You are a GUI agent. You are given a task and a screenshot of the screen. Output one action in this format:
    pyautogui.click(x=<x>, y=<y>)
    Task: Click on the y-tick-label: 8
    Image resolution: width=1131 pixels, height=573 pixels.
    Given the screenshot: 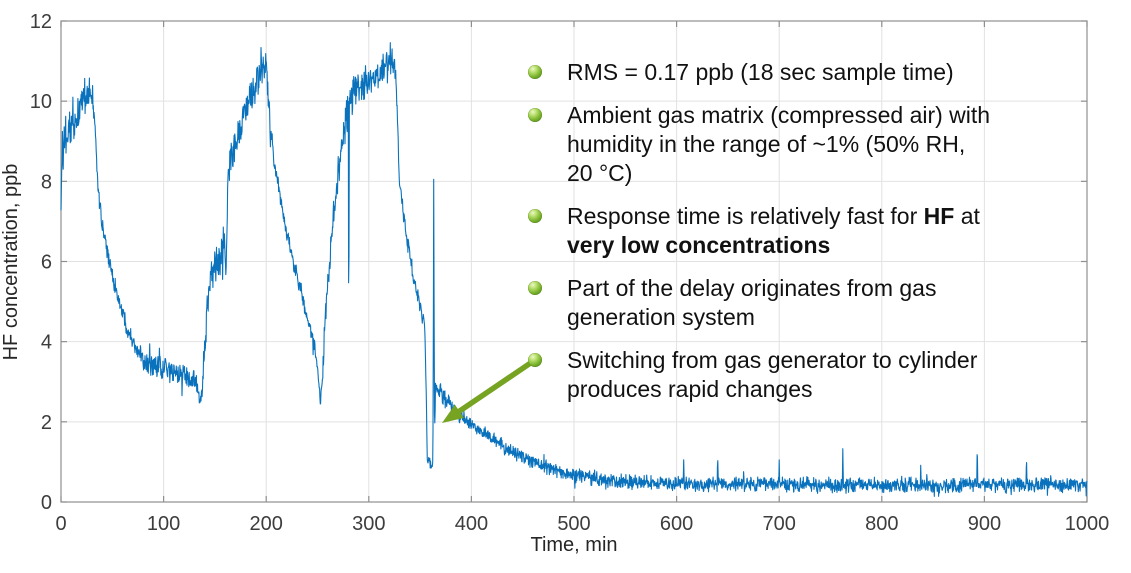 What is the action you would take?
    pyautogui.click(x=46, y=182)
    